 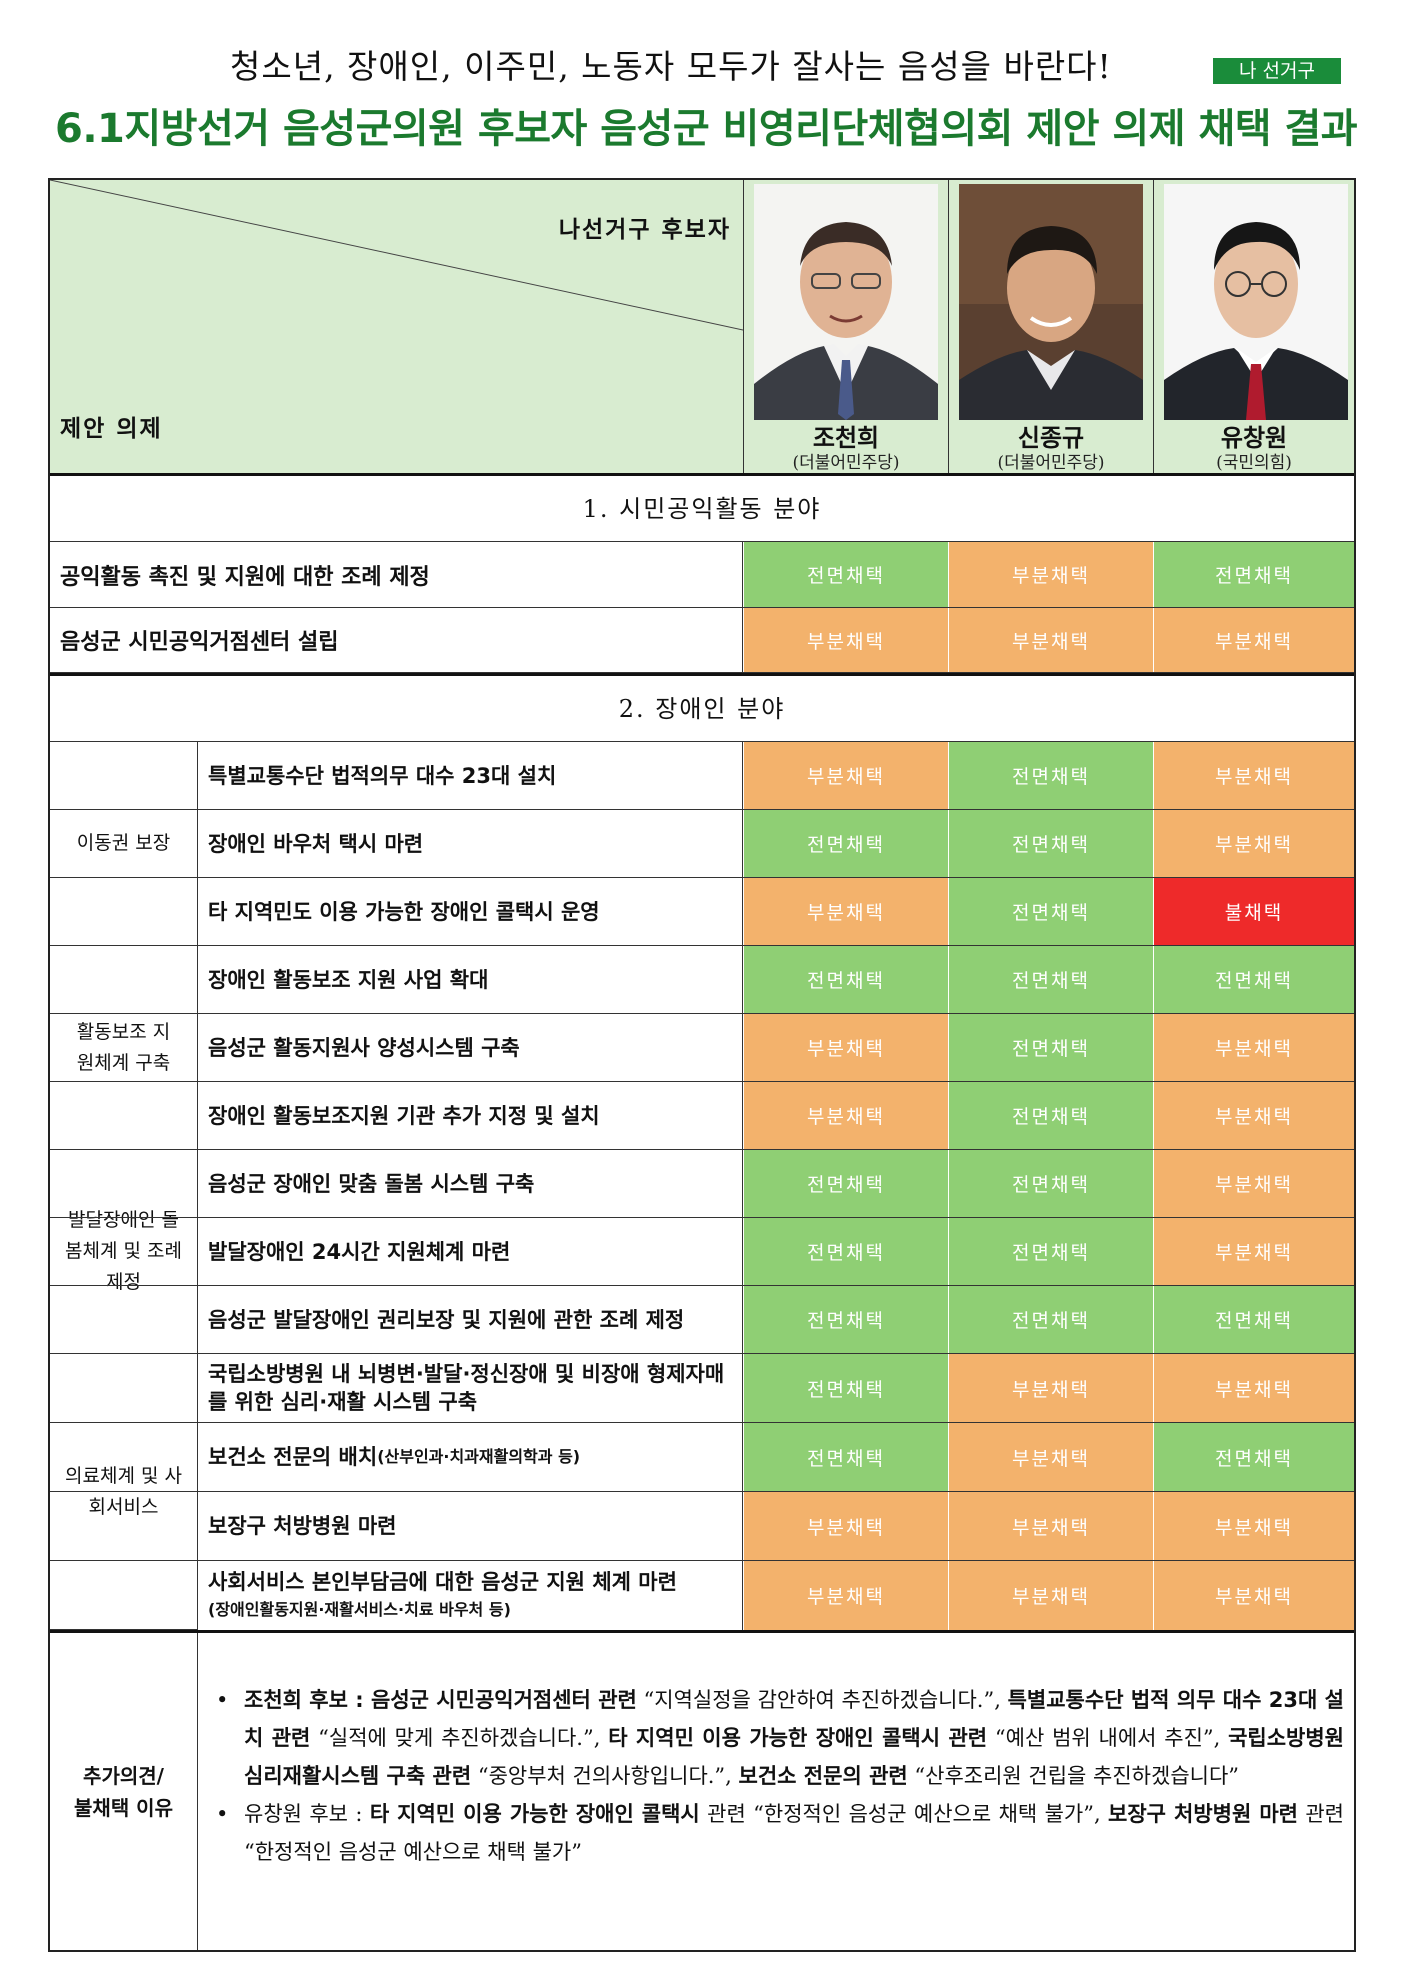 What do you see at coordinates (726, 1814) in the screenshot?
I see `note-2-text-1: 관련` at bounding box center [726, 1814].